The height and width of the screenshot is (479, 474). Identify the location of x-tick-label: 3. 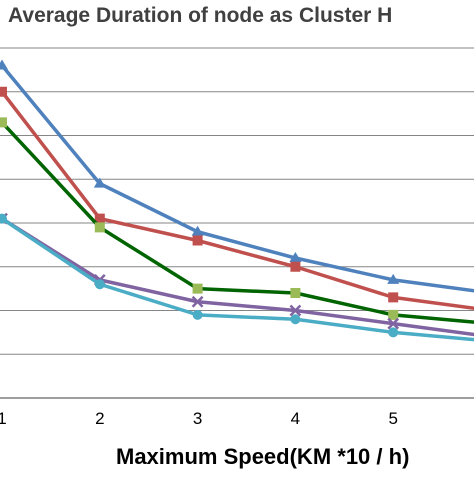
(197, 418).